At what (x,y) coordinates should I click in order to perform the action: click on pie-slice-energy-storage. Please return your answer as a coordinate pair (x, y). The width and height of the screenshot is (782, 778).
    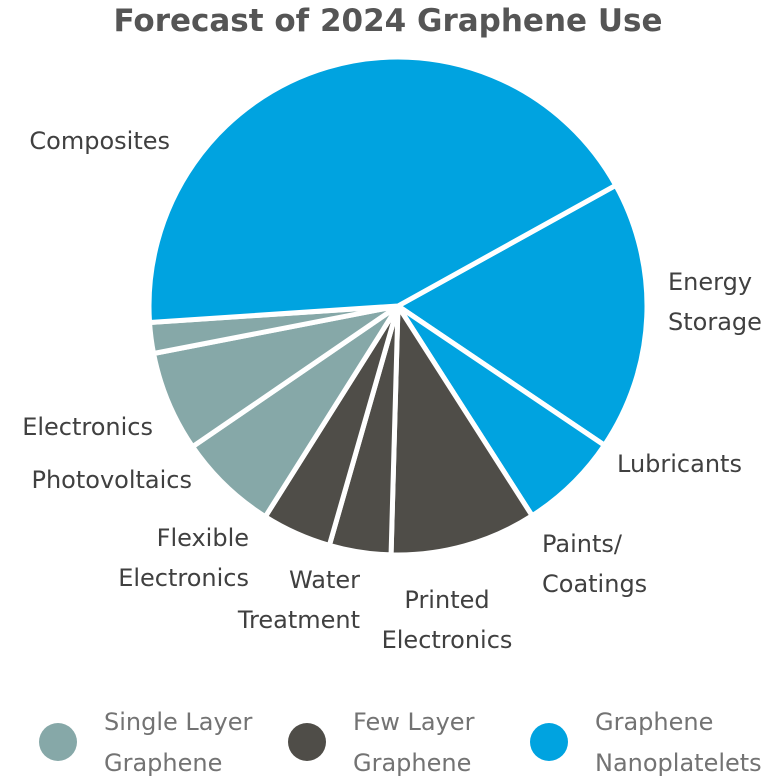
    Looking at the image, I should click on (522, 315).